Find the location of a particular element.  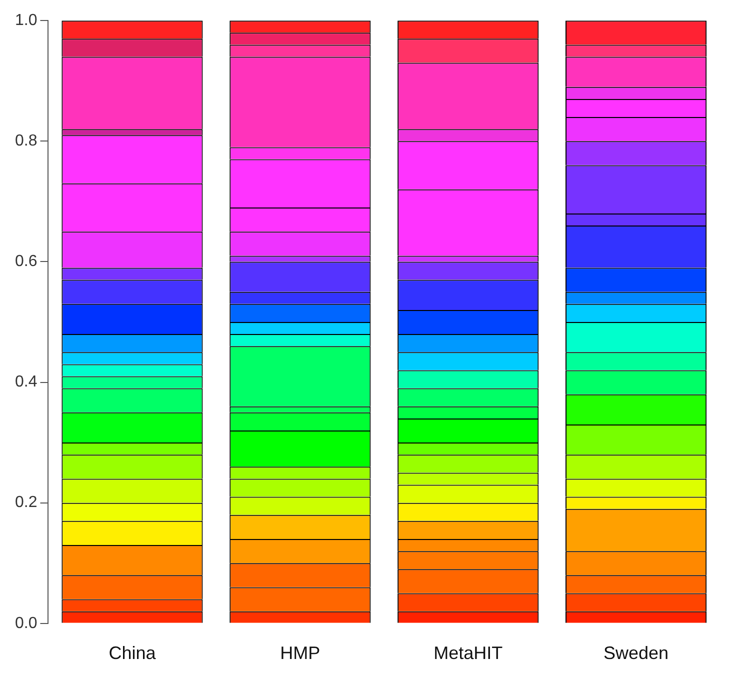

y-tick-label: 0.4 is located at coordinates (26, 382).